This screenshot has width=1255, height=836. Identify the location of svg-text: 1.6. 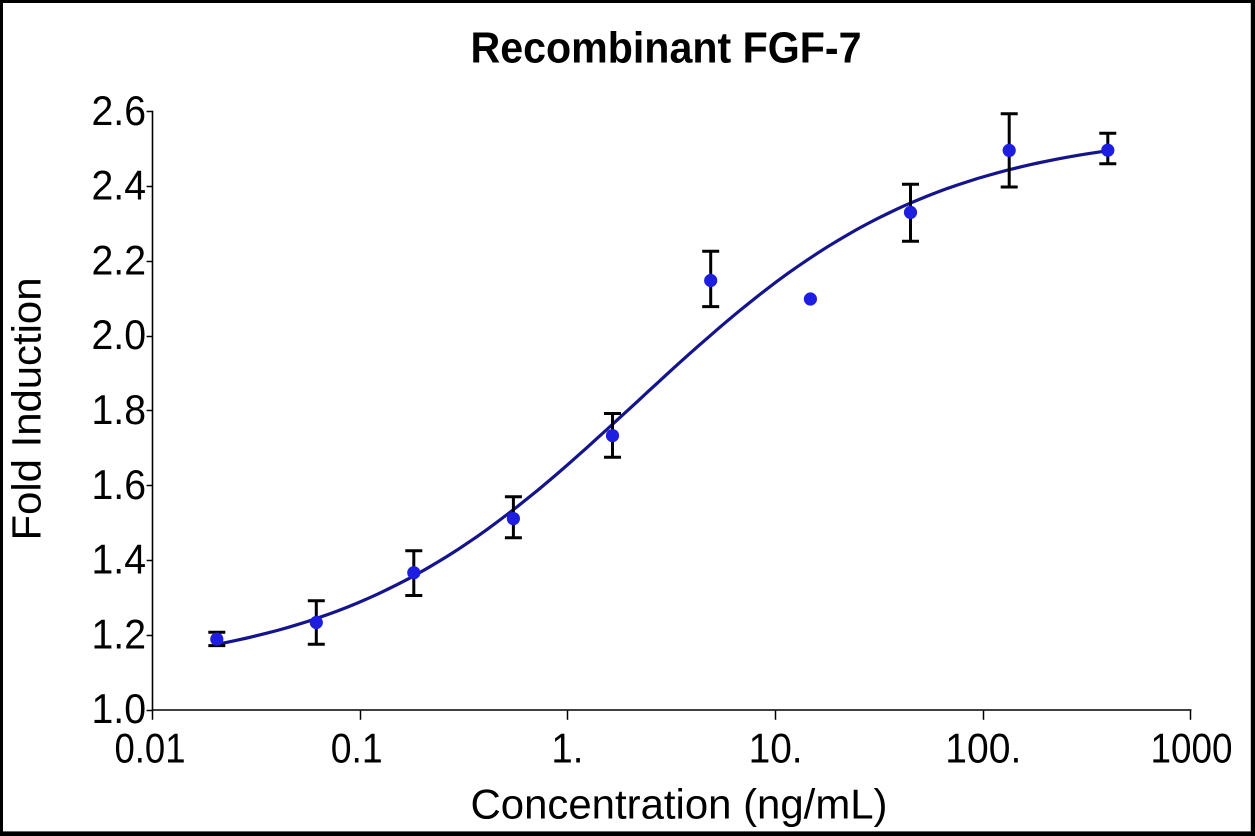
(119, 484).